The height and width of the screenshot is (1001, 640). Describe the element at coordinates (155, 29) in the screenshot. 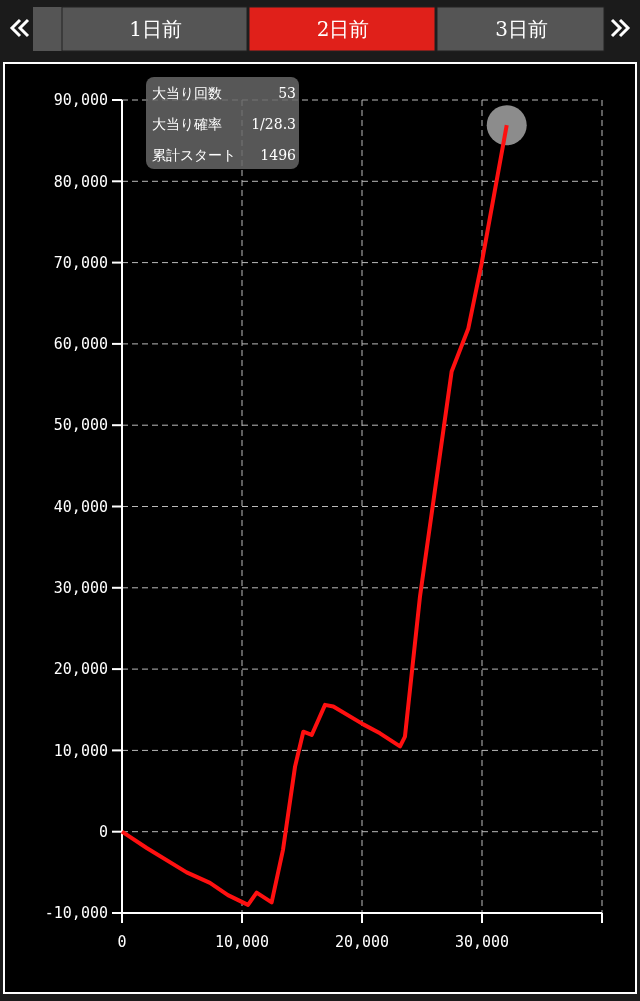

I see `text: 1日前` at that location.